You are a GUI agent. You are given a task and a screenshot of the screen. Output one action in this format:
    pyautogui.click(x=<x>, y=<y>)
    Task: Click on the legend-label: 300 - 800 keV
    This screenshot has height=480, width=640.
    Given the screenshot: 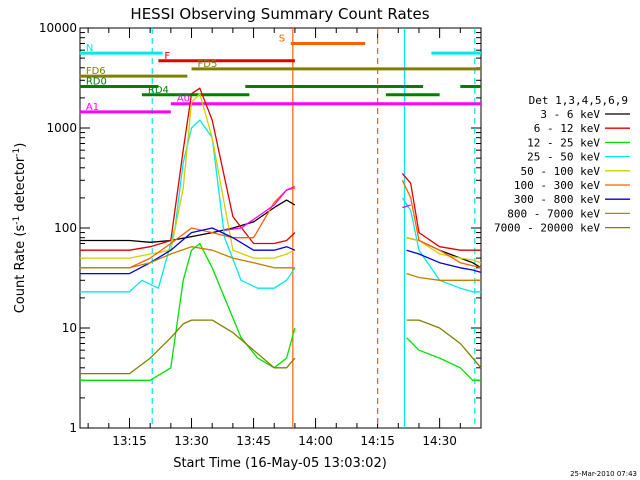 What is the action you would take?
    pyautogui.click(x=557, y=199)
    